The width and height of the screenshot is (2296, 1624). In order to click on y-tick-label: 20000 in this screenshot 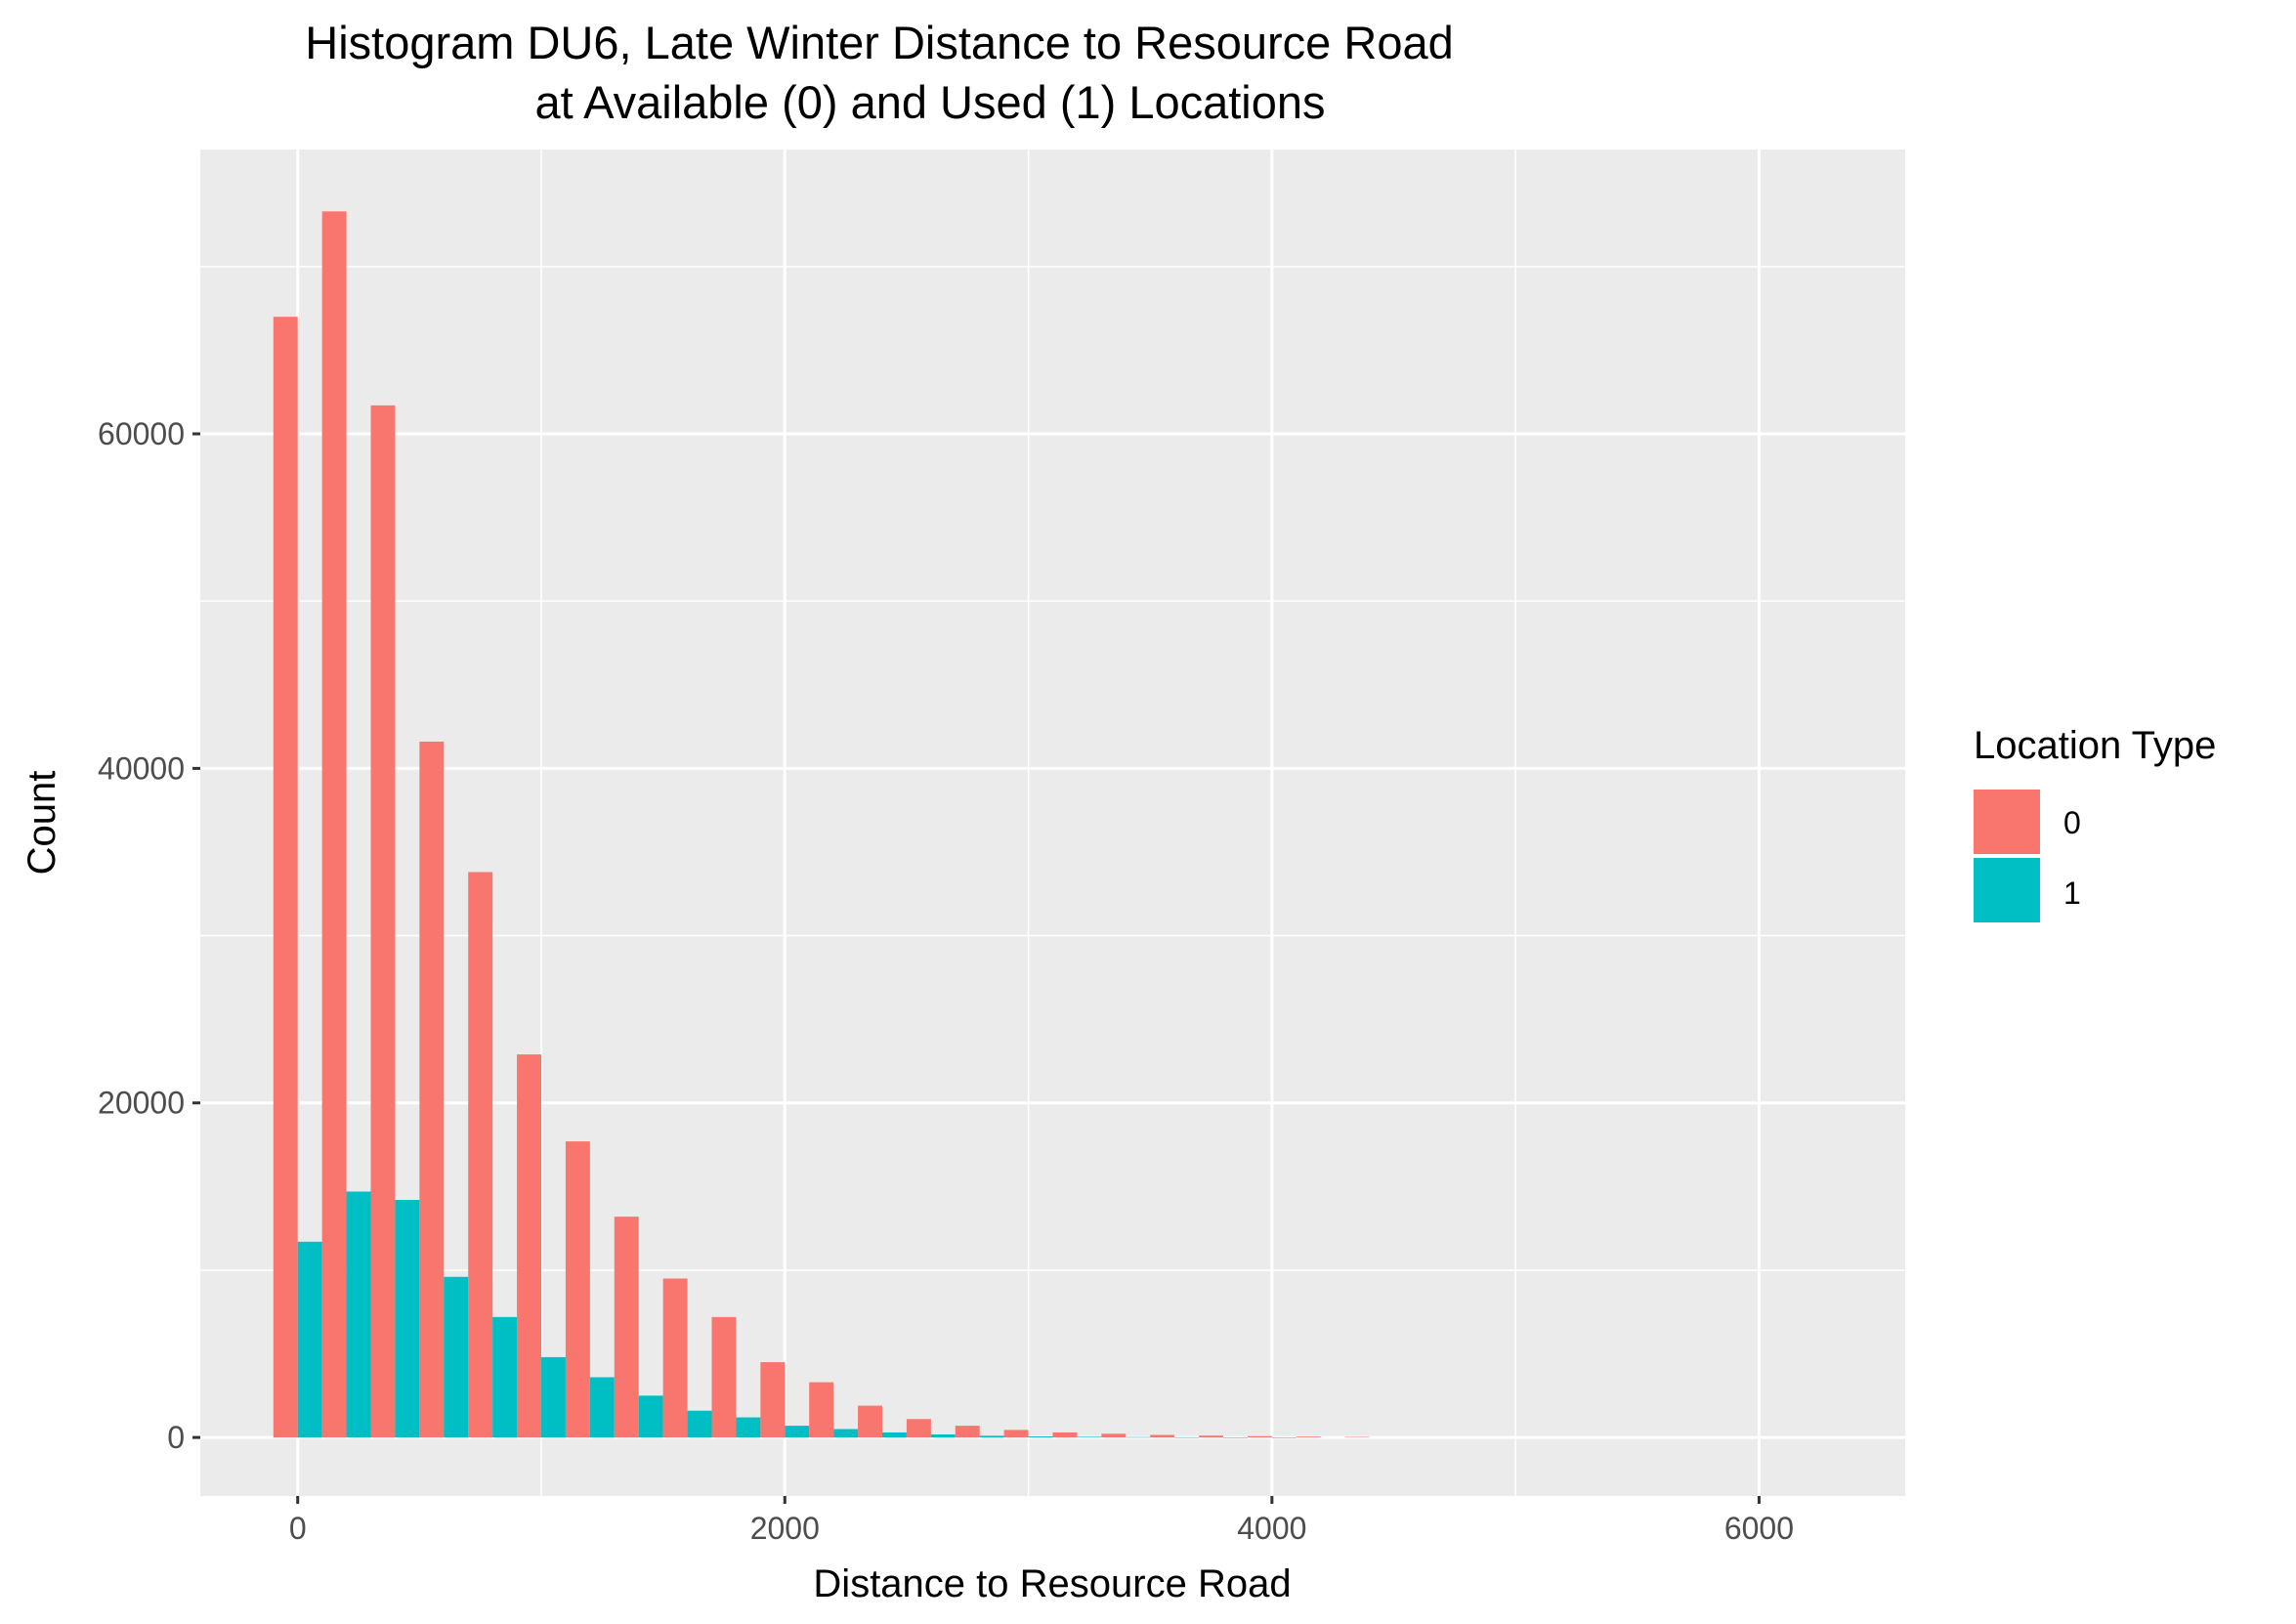, I will do `click(142, 1103)`.